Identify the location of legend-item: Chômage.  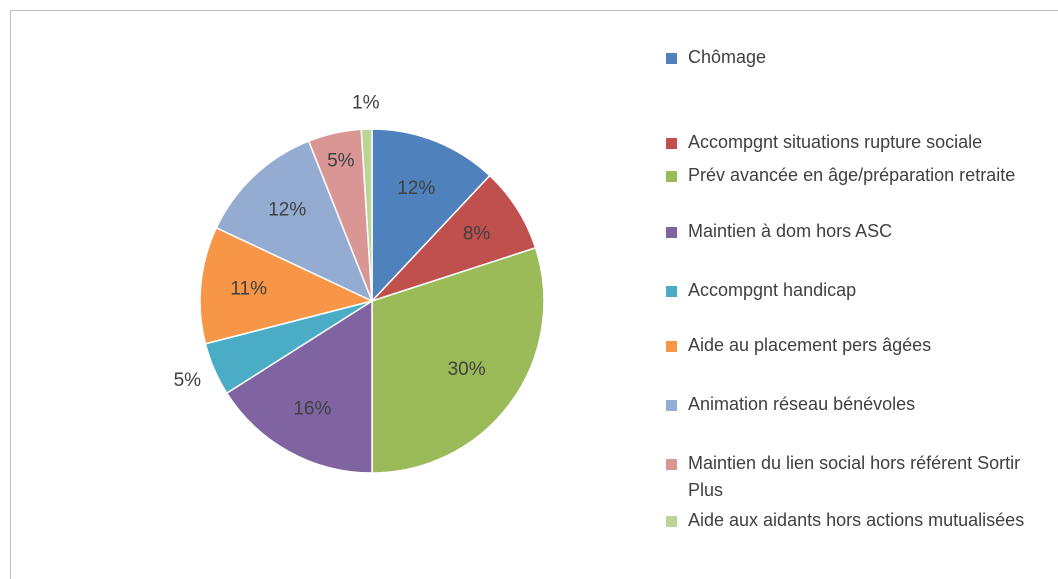
(851, 59).